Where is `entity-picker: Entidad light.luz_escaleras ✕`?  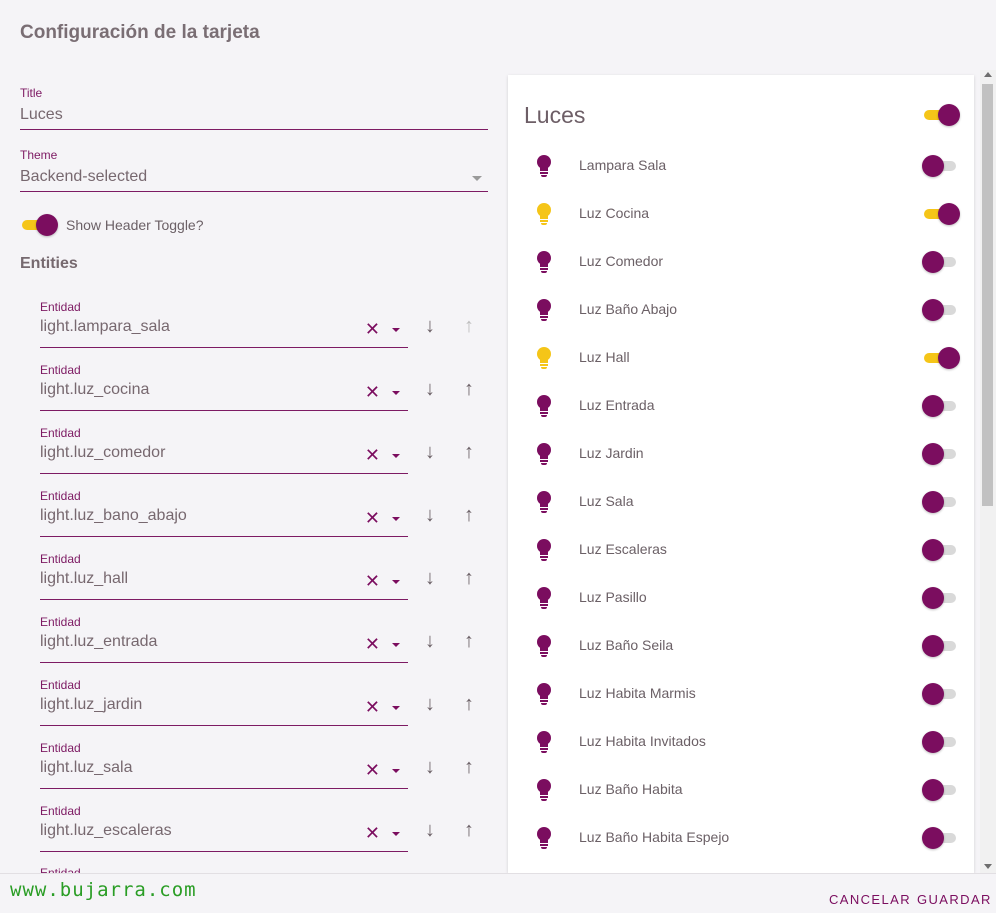
entity-picker: Entidad light.luz_escaleras ✕ is located at coordinates (224, 827).